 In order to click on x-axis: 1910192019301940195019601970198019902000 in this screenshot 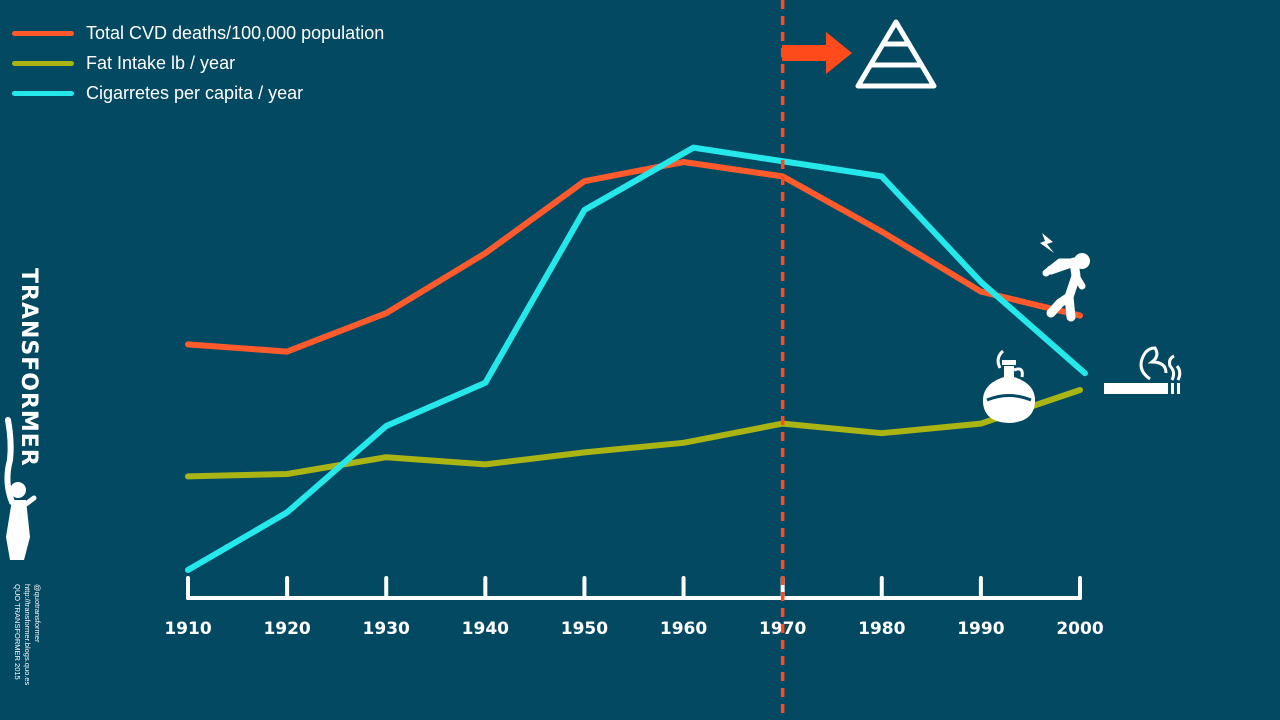, I will do `click(634, 607)`.